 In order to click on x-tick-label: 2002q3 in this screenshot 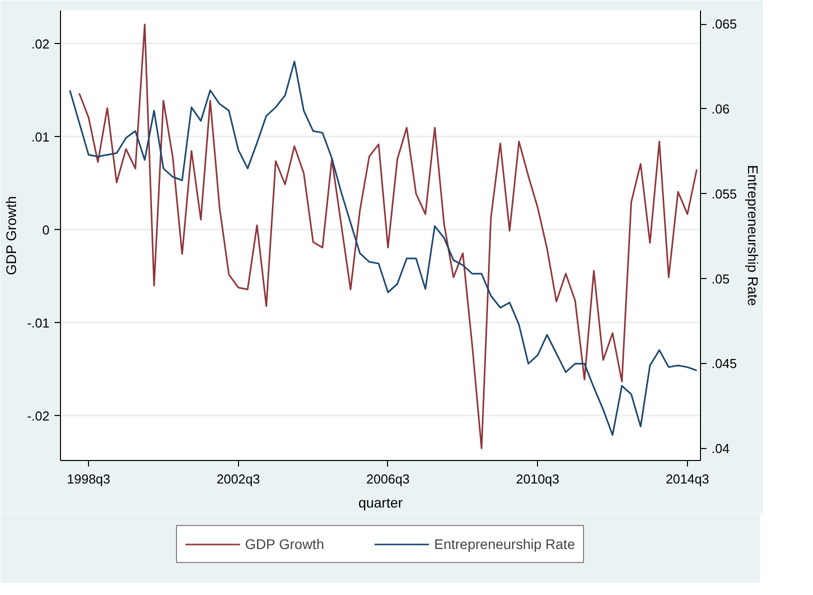, I will do `click(238, 479)`.